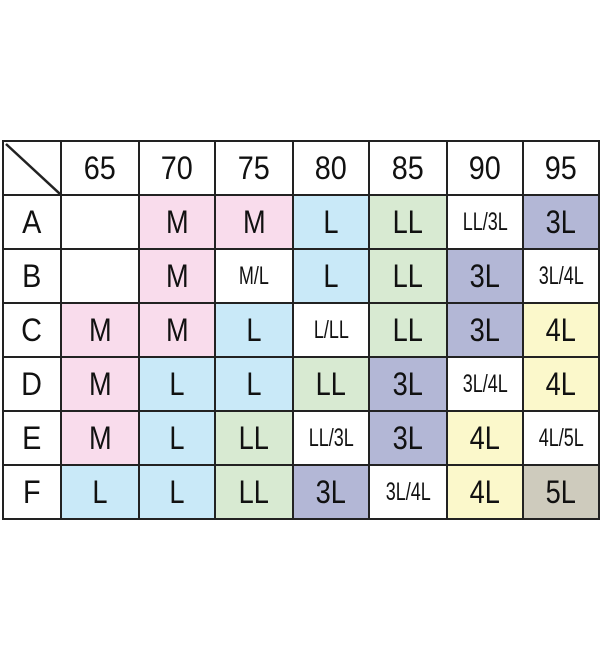 The image size is (600, 660). I want to click on row-header-label: C, so click(32, 329).